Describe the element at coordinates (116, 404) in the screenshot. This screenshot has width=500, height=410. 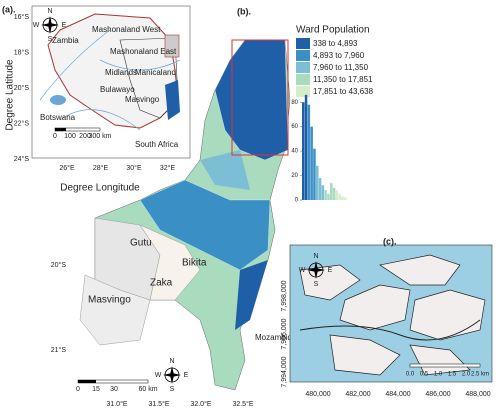
I see `x-tick-label: 31.0°E` at that location.